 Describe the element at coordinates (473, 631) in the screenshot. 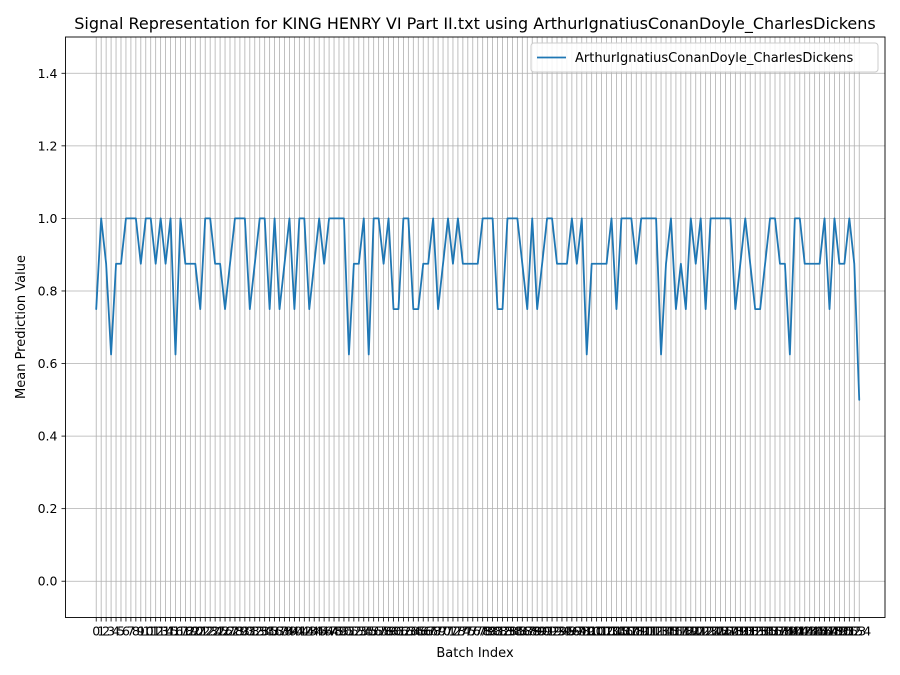

I see `x-tick-label: 76` at that location.